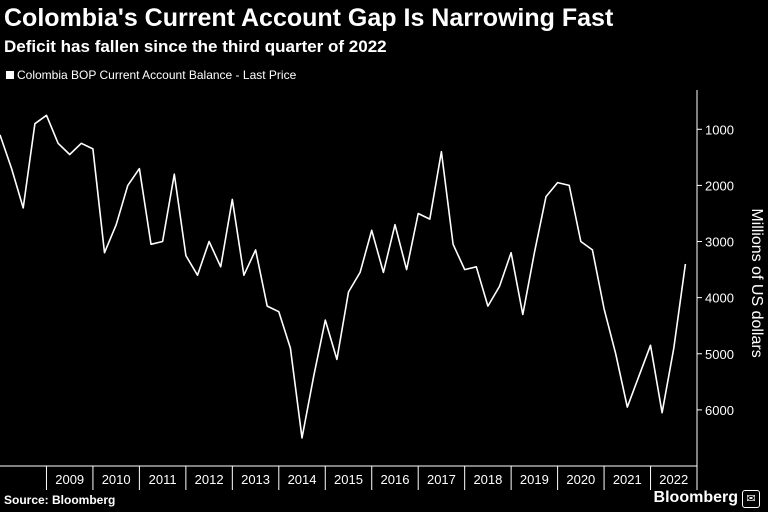 This screenshot has height=512, width=768. What do you see at coordinates (302, 479) in the screenshot?
I see `x-tick-label: 2014` at bounding box center [302, 479].